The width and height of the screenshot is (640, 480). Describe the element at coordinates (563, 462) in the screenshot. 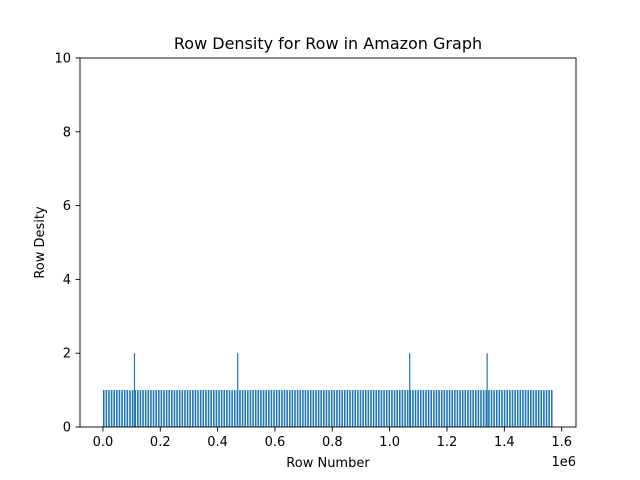

I see `x-axis-offset-text: 1e6` at that location.